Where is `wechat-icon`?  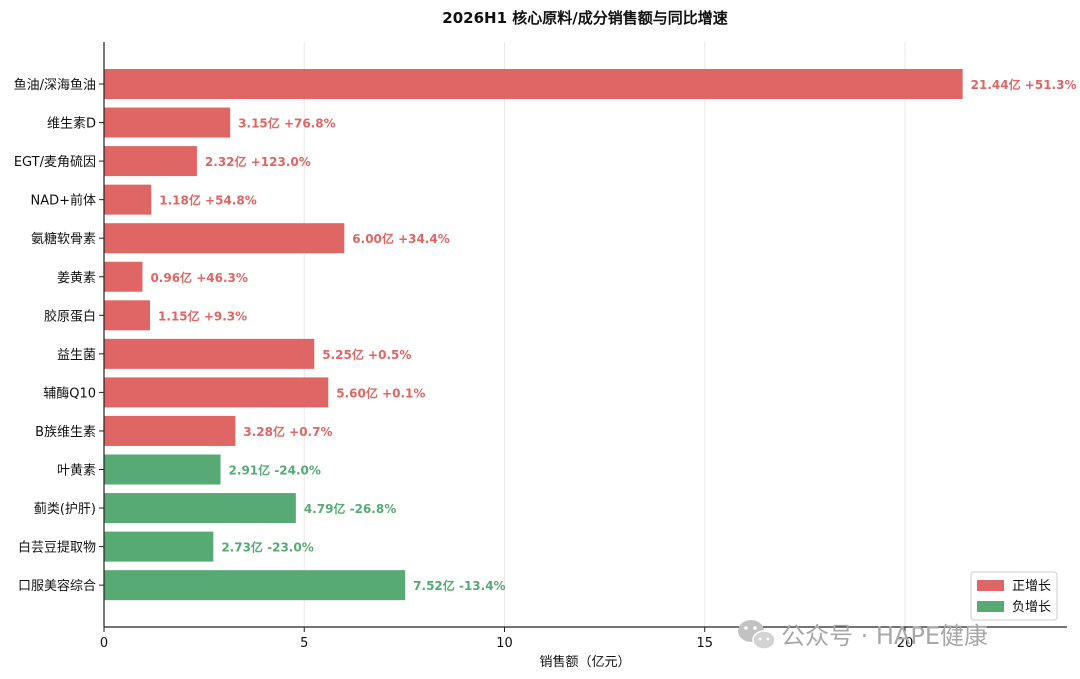
wechat-icon is located at coordinates (757, 635).